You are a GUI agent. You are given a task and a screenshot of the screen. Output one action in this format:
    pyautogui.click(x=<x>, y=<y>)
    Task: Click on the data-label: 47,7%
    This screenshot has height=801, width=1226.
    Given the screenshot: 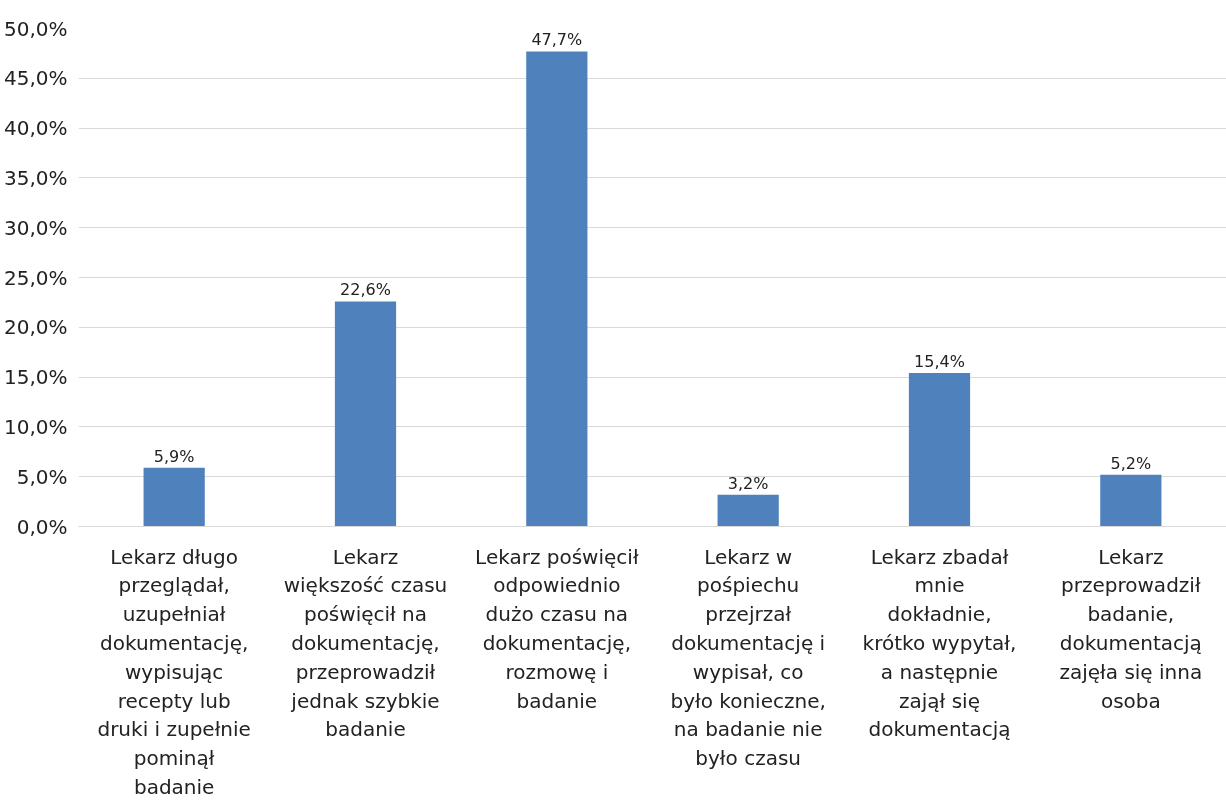 What is the action you would take?
    pyautogui.click(x=557, y=40)
    